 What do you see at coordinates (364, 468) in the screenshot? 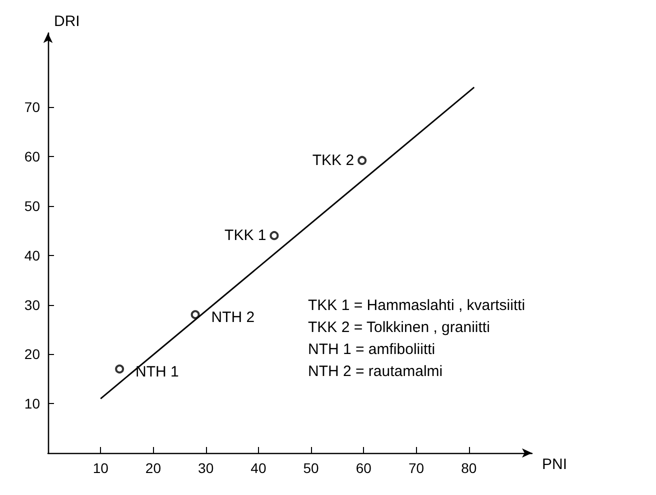
I see `x-tick-label: 60` at bounding box center [364, 468].